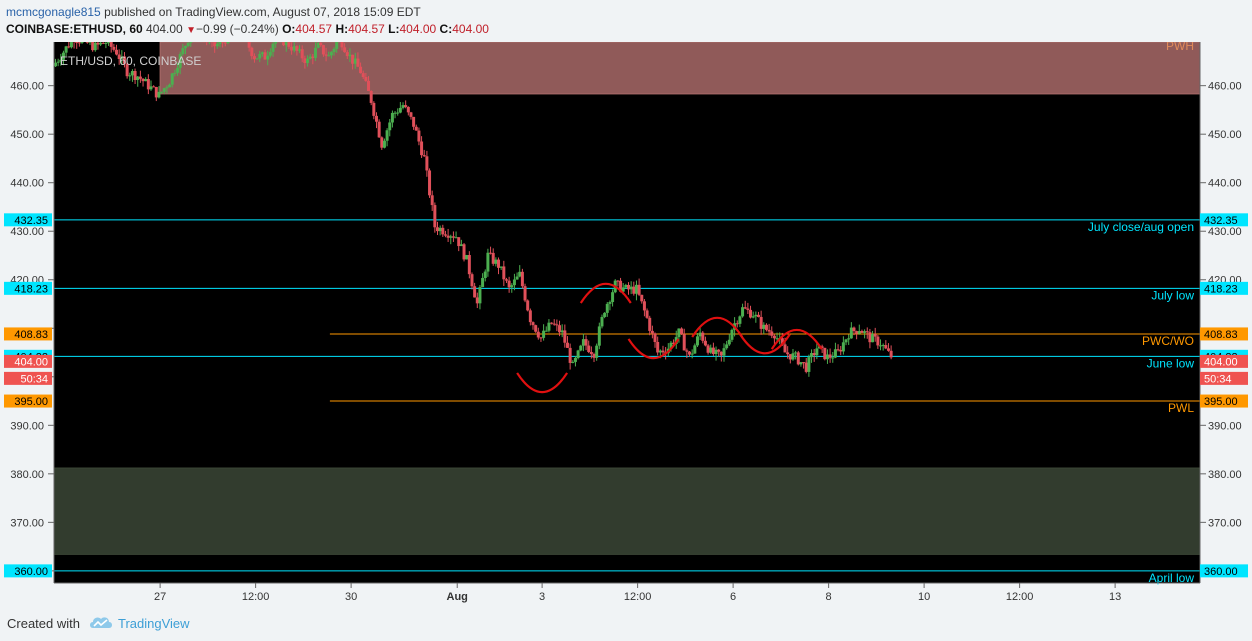  I want to click on price-tag-left-april-low-bg, so click(28, 571).